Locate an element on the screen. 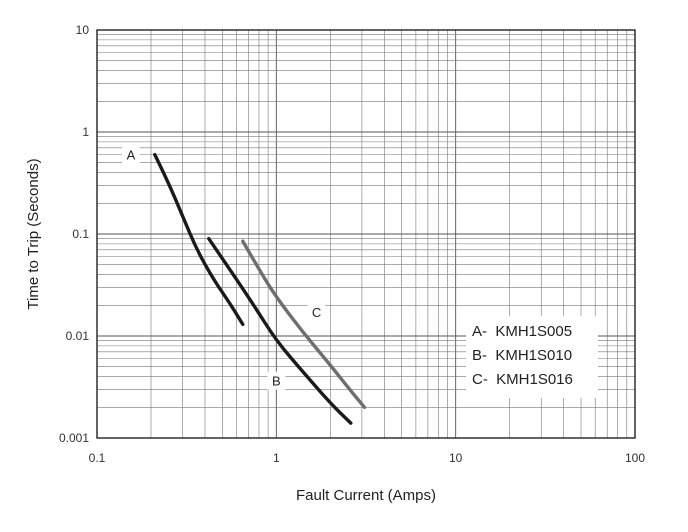  y-axis-title: Time to Trip (Seconds) is located at coordinates (33, 233).